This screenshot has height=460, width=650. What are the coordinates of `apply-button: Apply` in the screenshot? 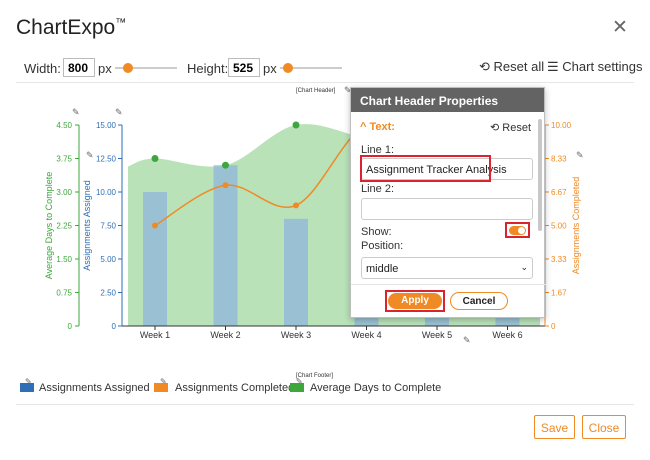 It's located at (415, 301).